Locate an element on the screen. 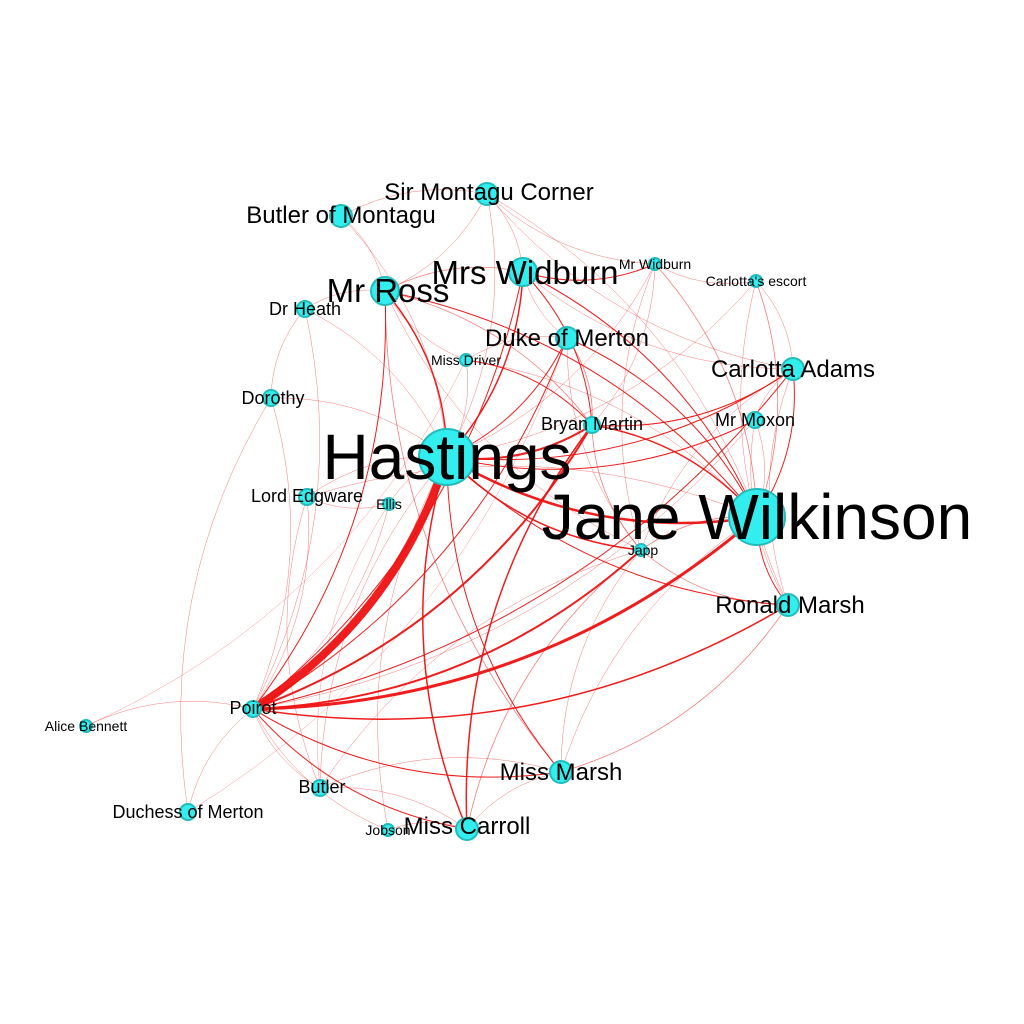 This screenshot has height=1024, width=1024. edge-jane-mr_ross is located at coordinates (571, 404).